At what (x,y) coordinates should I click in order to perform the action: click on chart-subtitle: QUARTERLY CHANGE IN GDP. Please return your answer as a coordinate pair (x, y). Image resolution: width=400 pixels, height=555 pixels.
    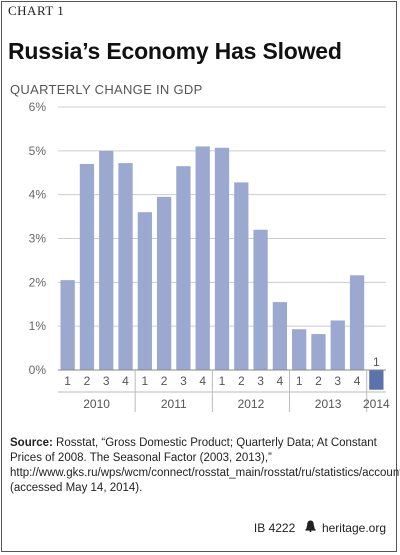
    Looking at the image, I should click on (106, 89).